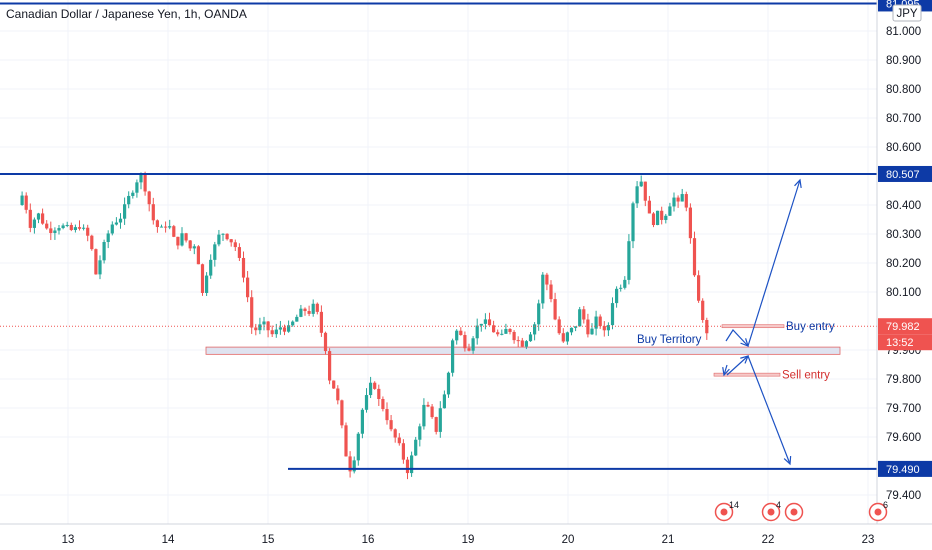 The image size is (932, 550). What do you see at coordinates (771, 511) in the screenshot?
I see `event-marker-icon: 4` at bounding box center [771, 511].